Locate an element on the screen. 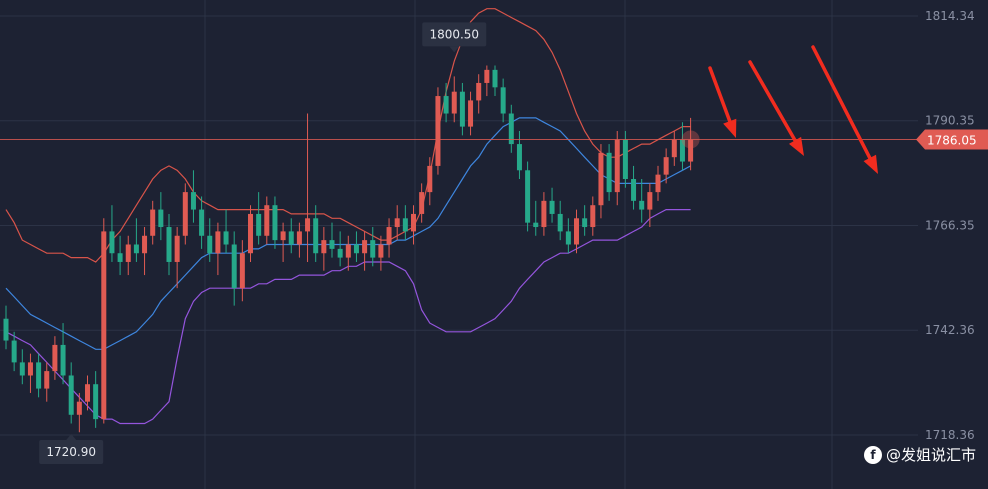  current-price-tag-bg is located at coordinates (952, 139).